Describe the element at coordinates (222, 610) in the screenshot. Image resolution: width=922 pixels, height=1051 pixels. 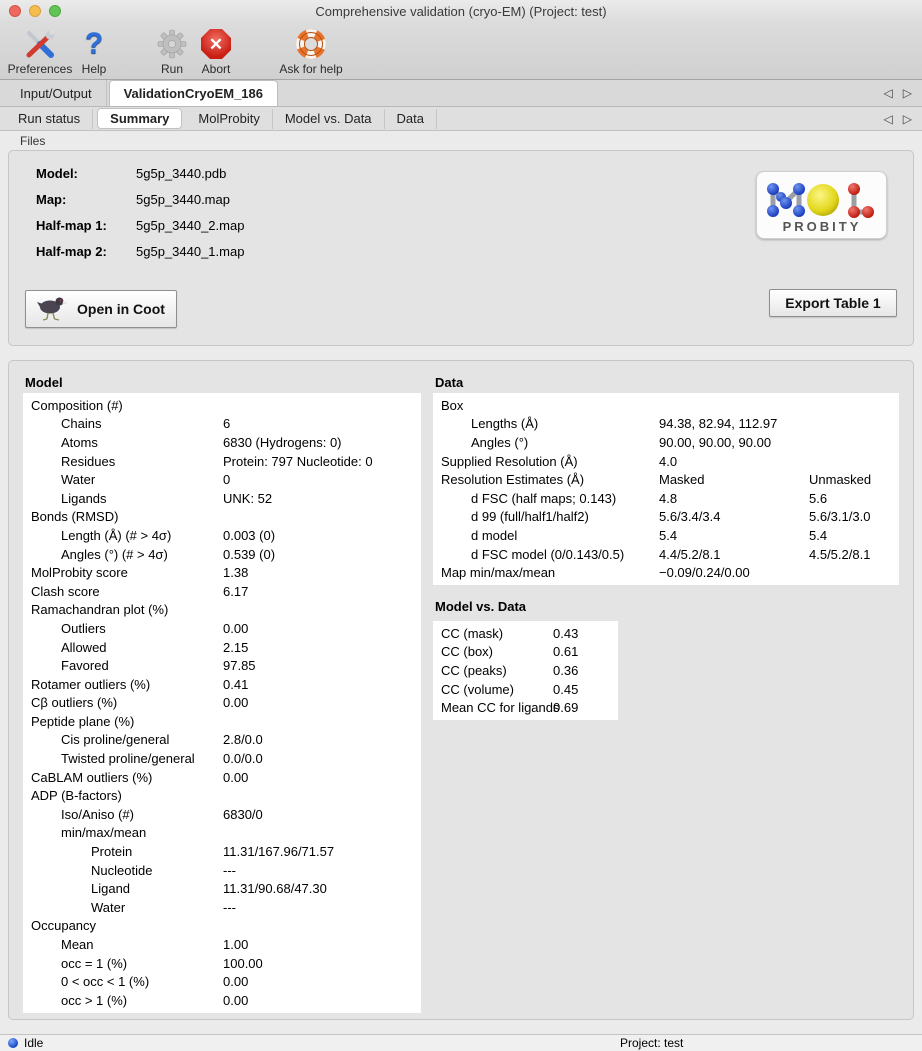
I see `model-table-row: Ramachandran plot (%)` at that location.